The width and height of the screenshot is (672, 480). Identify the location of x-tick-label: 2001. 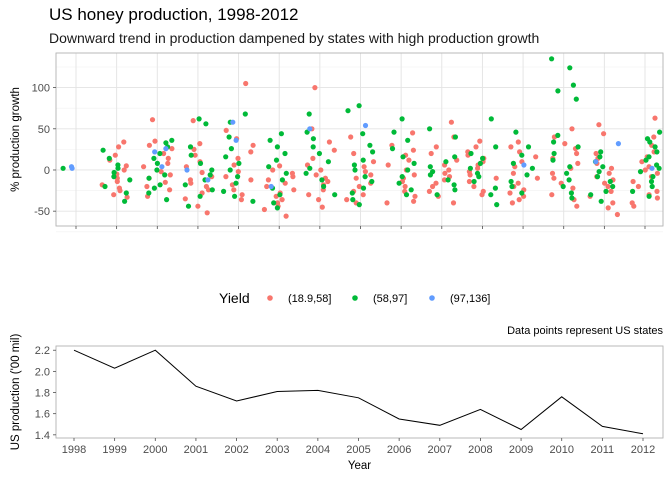
(196, 450).